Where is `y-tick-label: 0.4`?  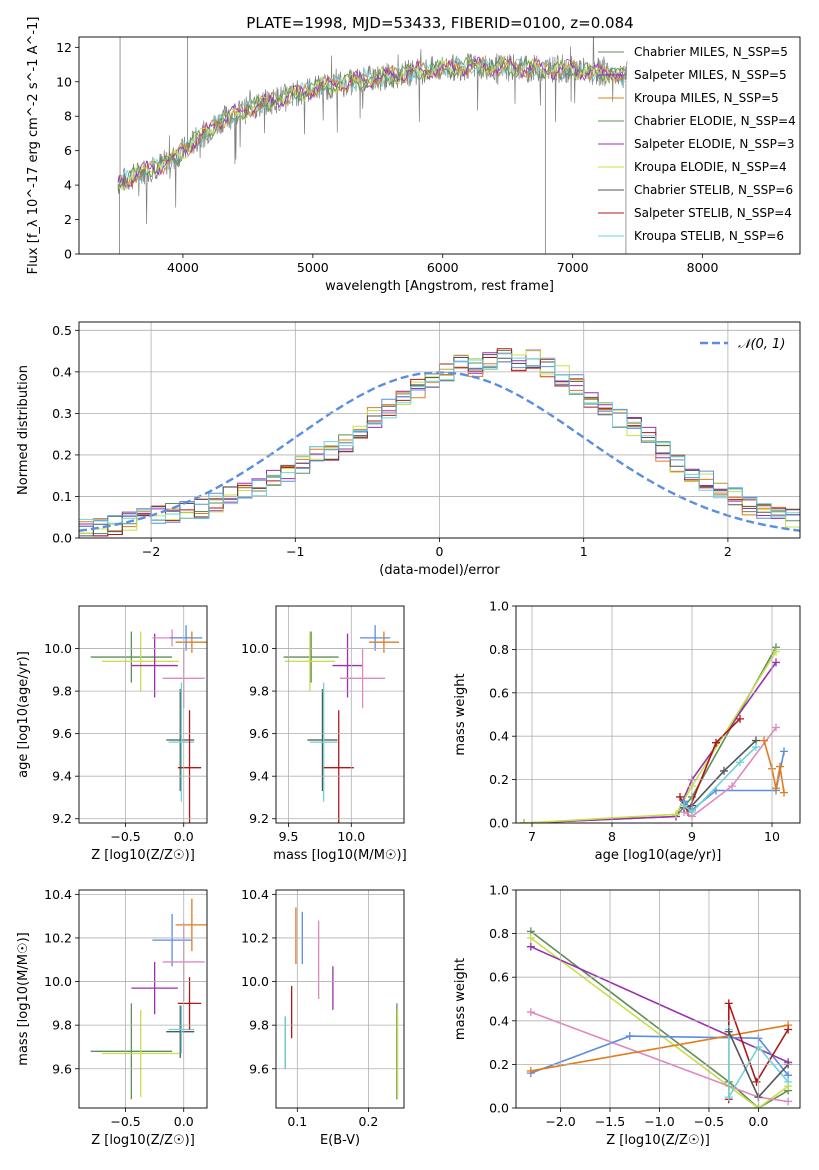
y-tick-label: 0.4 is located at coordinates (499, 1020).